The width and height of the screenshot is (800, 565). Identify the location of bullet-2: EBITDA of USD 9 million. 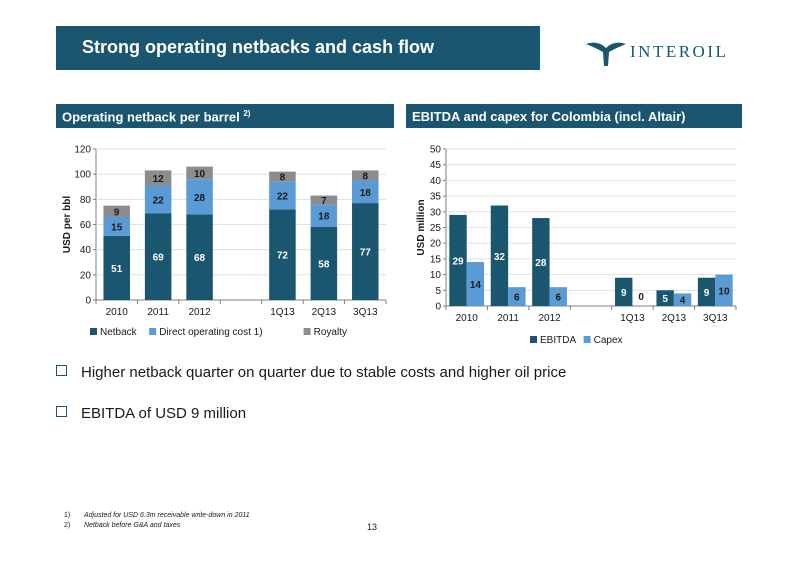
(151, 413).